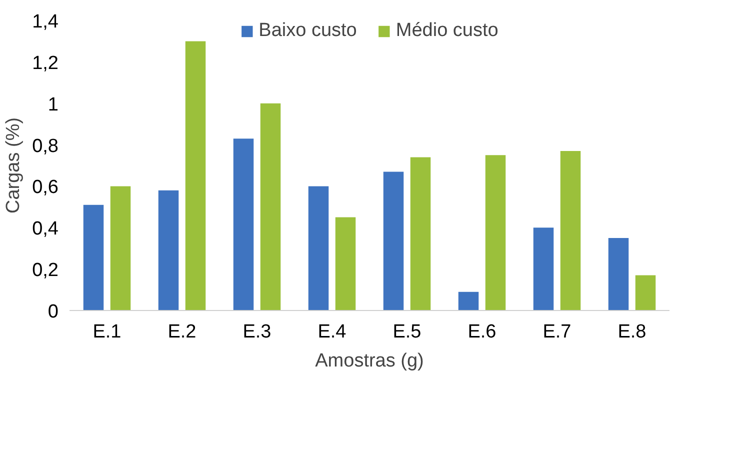  What do you see at coordinates (45, 63) in the screenshot?
I see `y-tick-label: 1,2` at bounding box center [45, 63].